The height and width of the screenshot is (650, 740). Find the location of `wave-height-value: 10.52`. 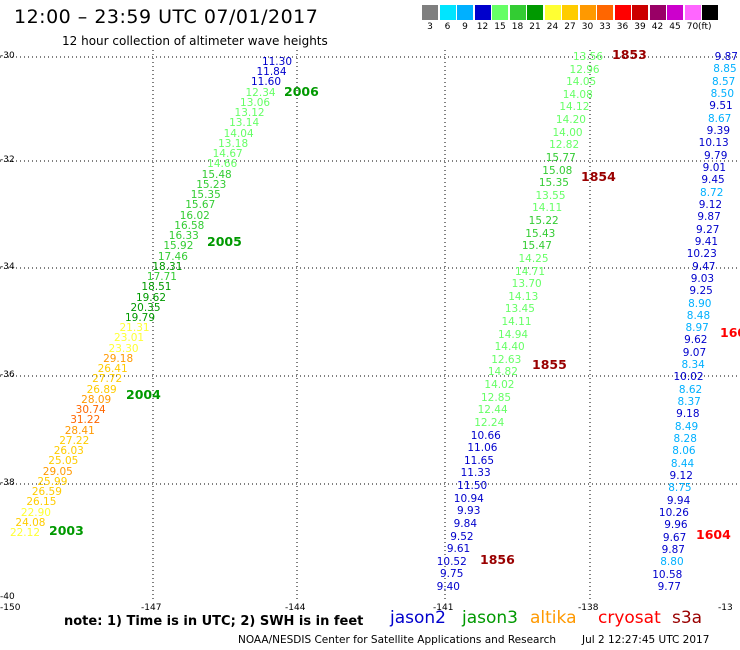

wave-height-value: 10.52 is located at coordinates (451, 561).